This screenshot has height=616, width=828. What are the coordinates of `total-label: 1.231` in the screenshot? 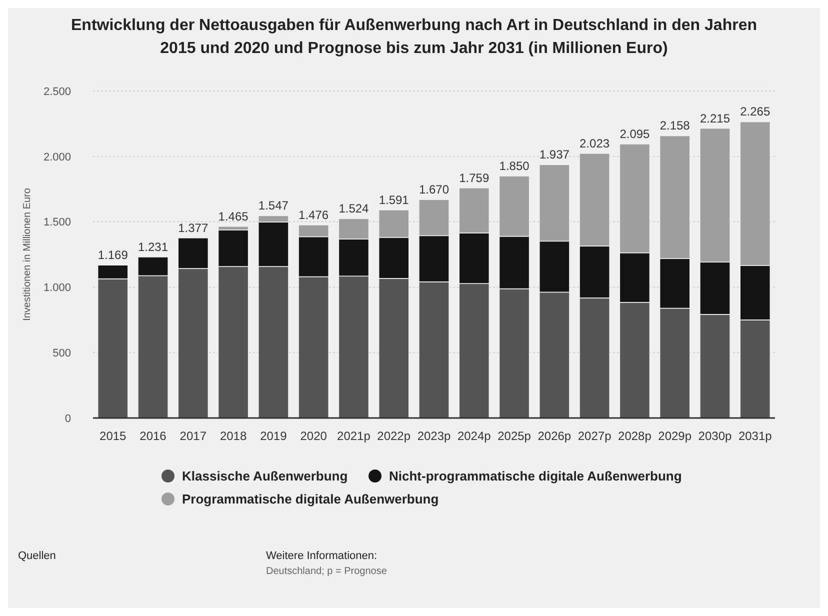 It's located at (153, 247).